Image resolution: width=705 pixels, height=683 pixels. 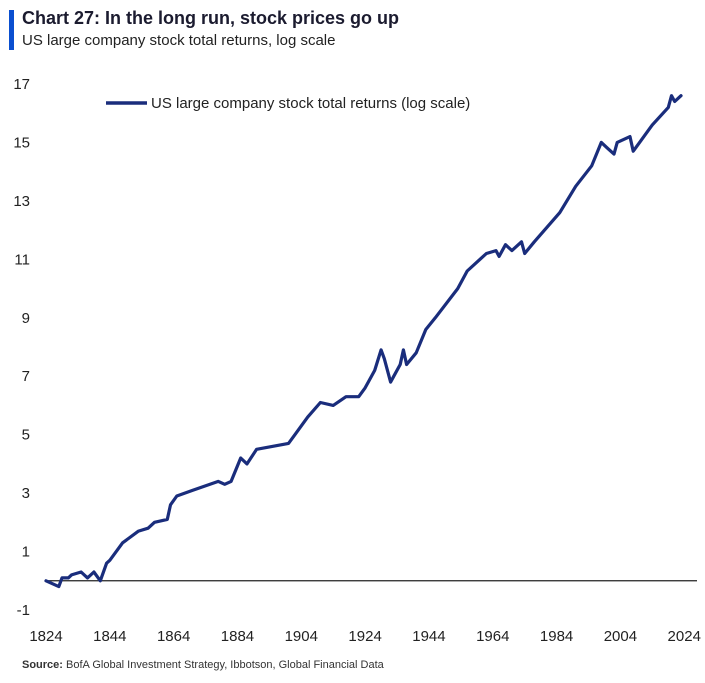 What do you see at coordinates (11, 30) in the screenshot?
I see `title-accent-bar` at bounding box center [11, 30].